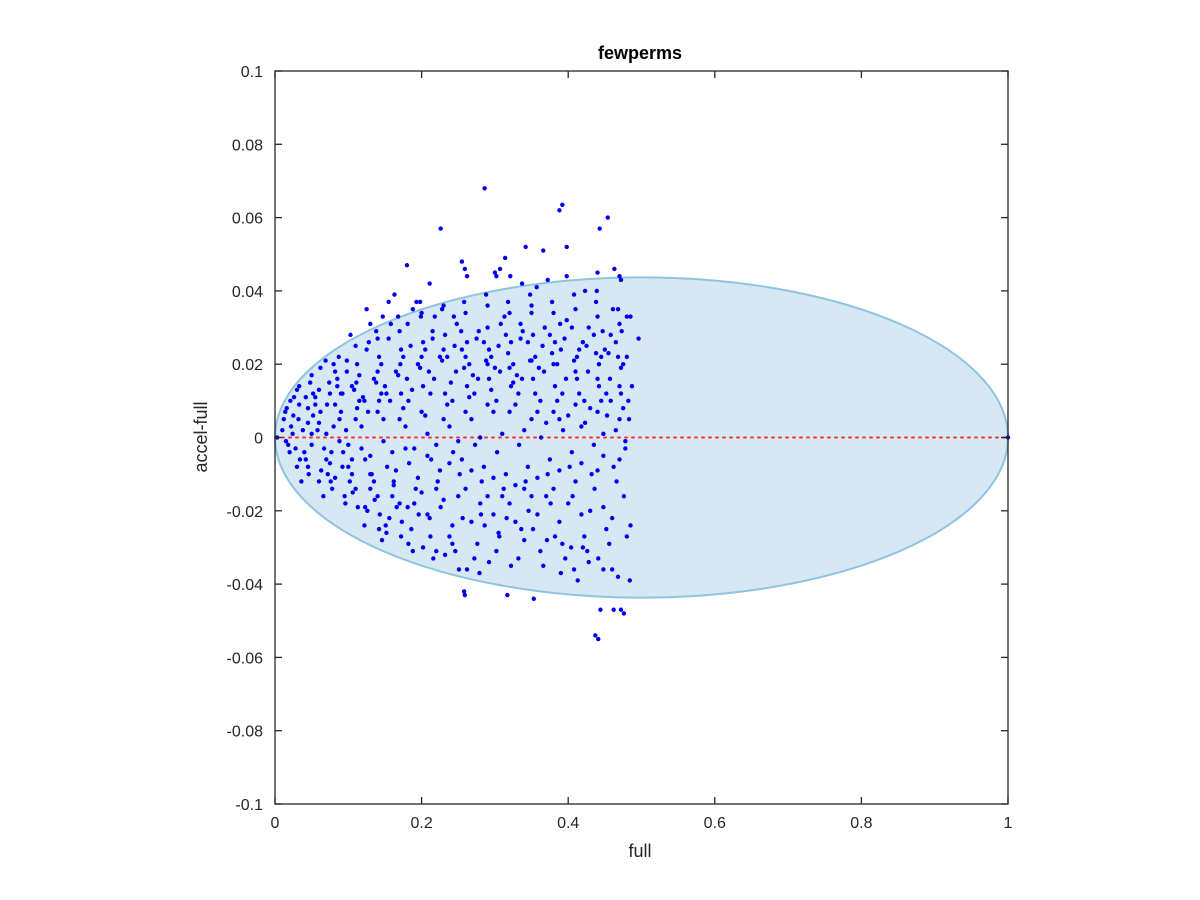 The height and width of the screenshot is (900, 1200). What do you see at coordinates (275, 823) in the screenshot?
I see `x-tick-label: 0` at bounding box center [275, 823].